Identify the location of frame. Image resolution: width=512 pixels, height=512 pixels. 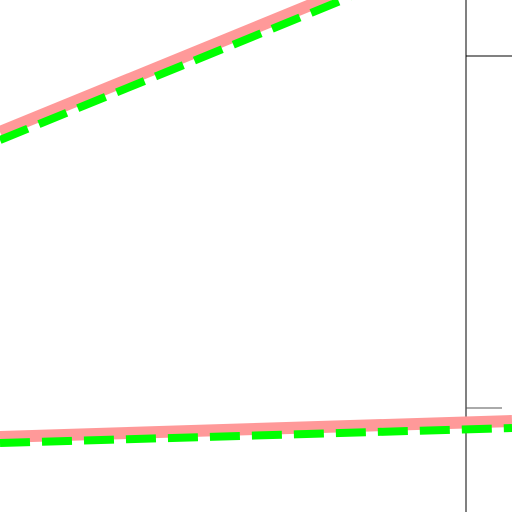
(488, 256).